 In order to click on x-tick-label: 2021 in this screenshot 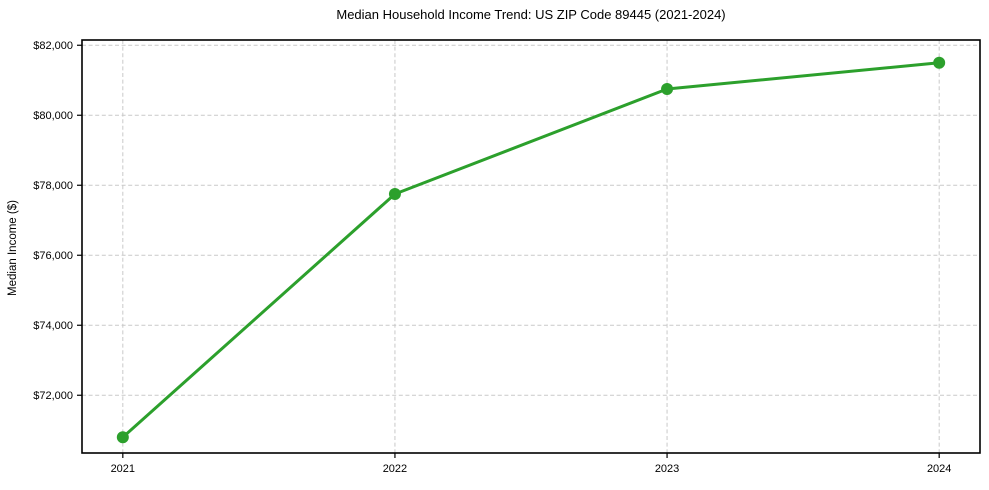, I will do `click(123, 469)`.